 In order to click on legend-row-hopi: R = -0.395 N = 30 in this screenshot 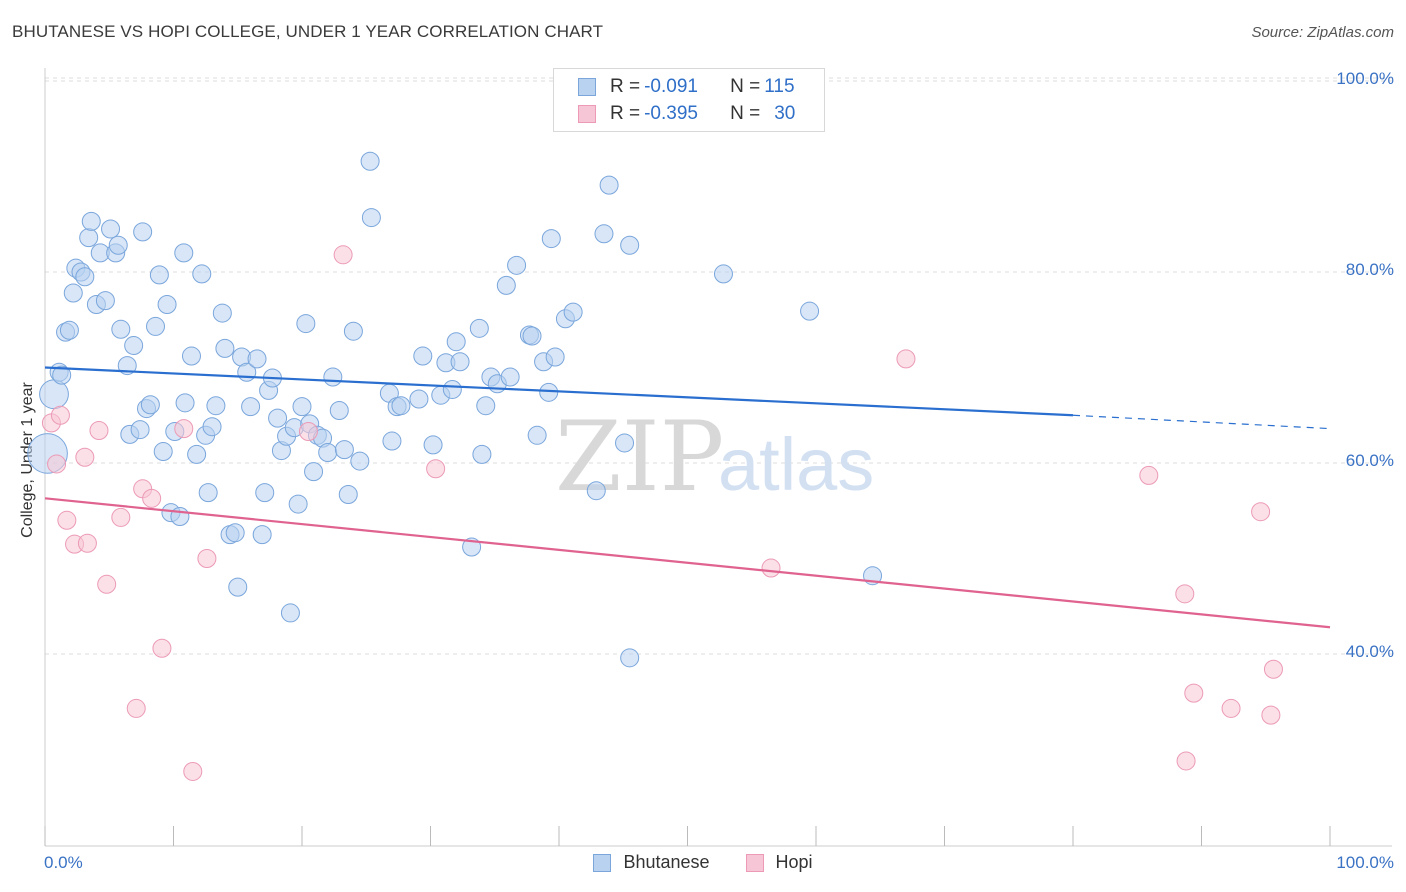, I will do `click(686, 114)`.